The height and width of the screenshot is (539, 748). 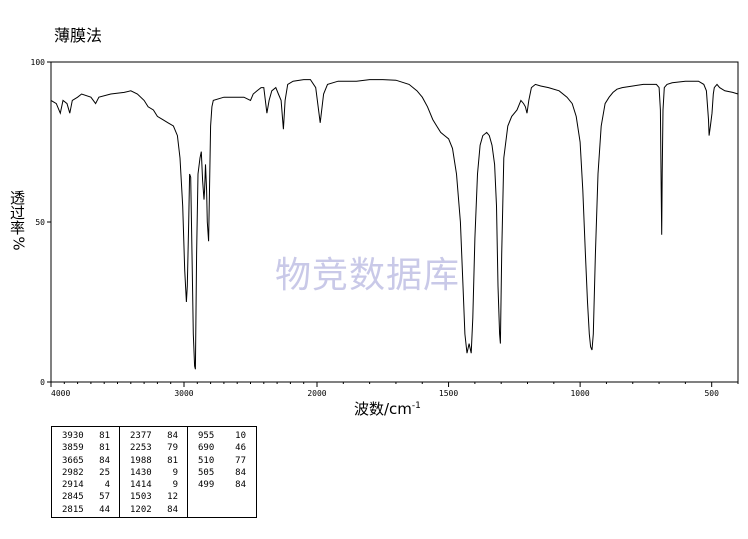 What do you see at coordinates (141, 485) in the screenshot?
I see `peak-wavenumber: 1414` at bounding box center [141, 485].